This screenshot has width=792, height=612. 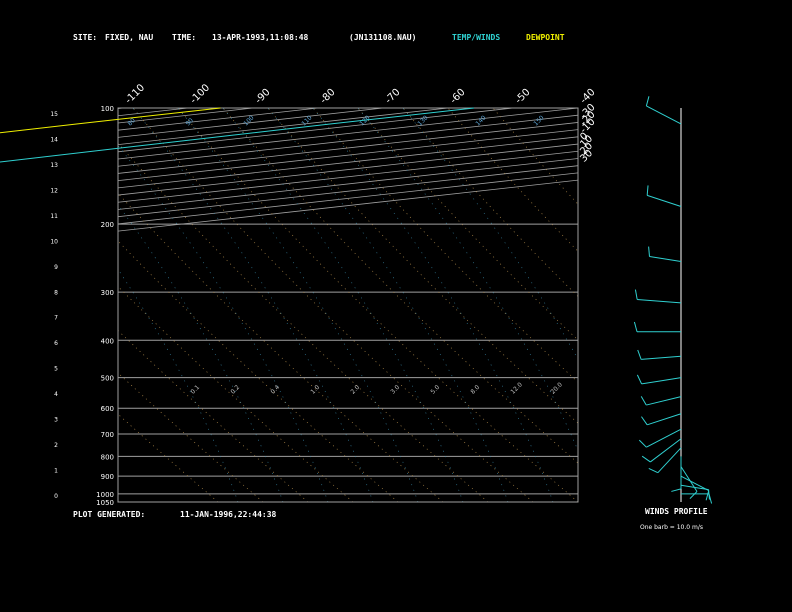 I want to click on pressure-label: 500, so click(x=107, y=379).